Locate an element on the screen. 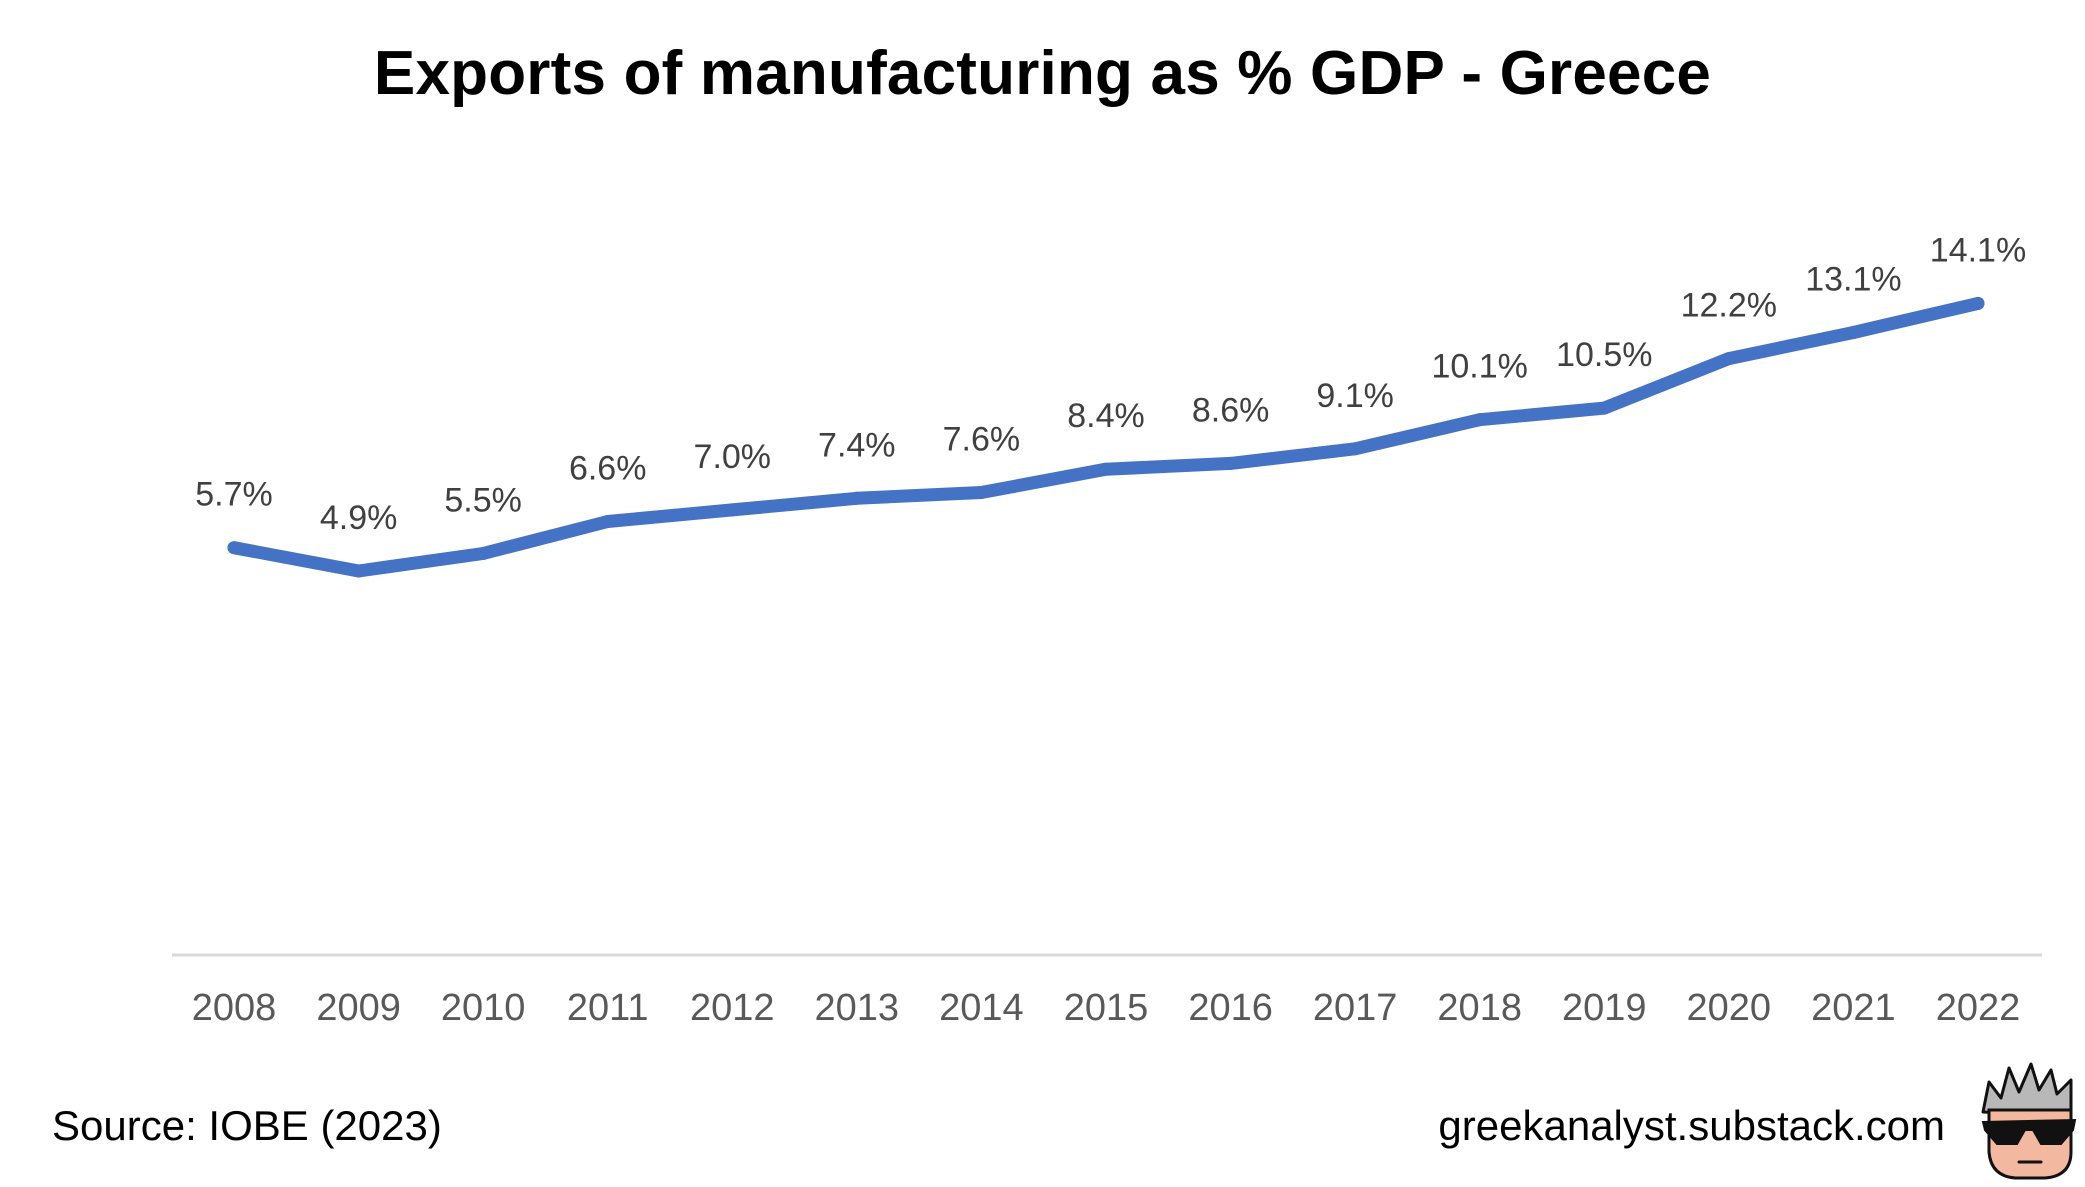  data-label: 8.4% is located at coordinates (1106, 416).